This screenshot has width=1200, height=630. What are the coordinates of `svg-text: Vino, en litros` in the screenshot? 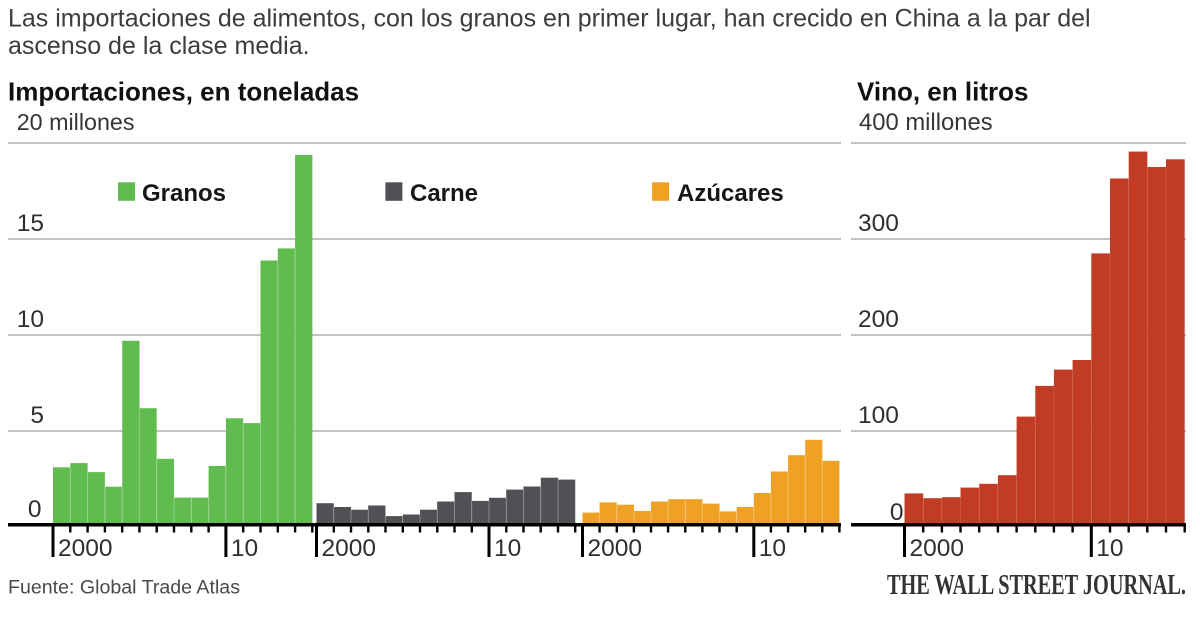 It's located at (942, 92).